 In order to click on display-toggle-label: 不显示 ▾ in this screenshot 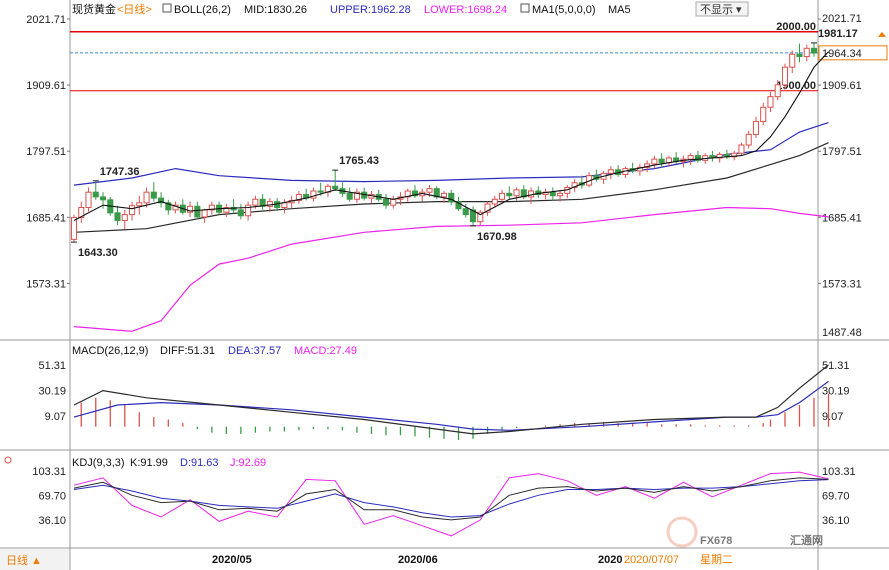, I will do `click(721, 9)`.